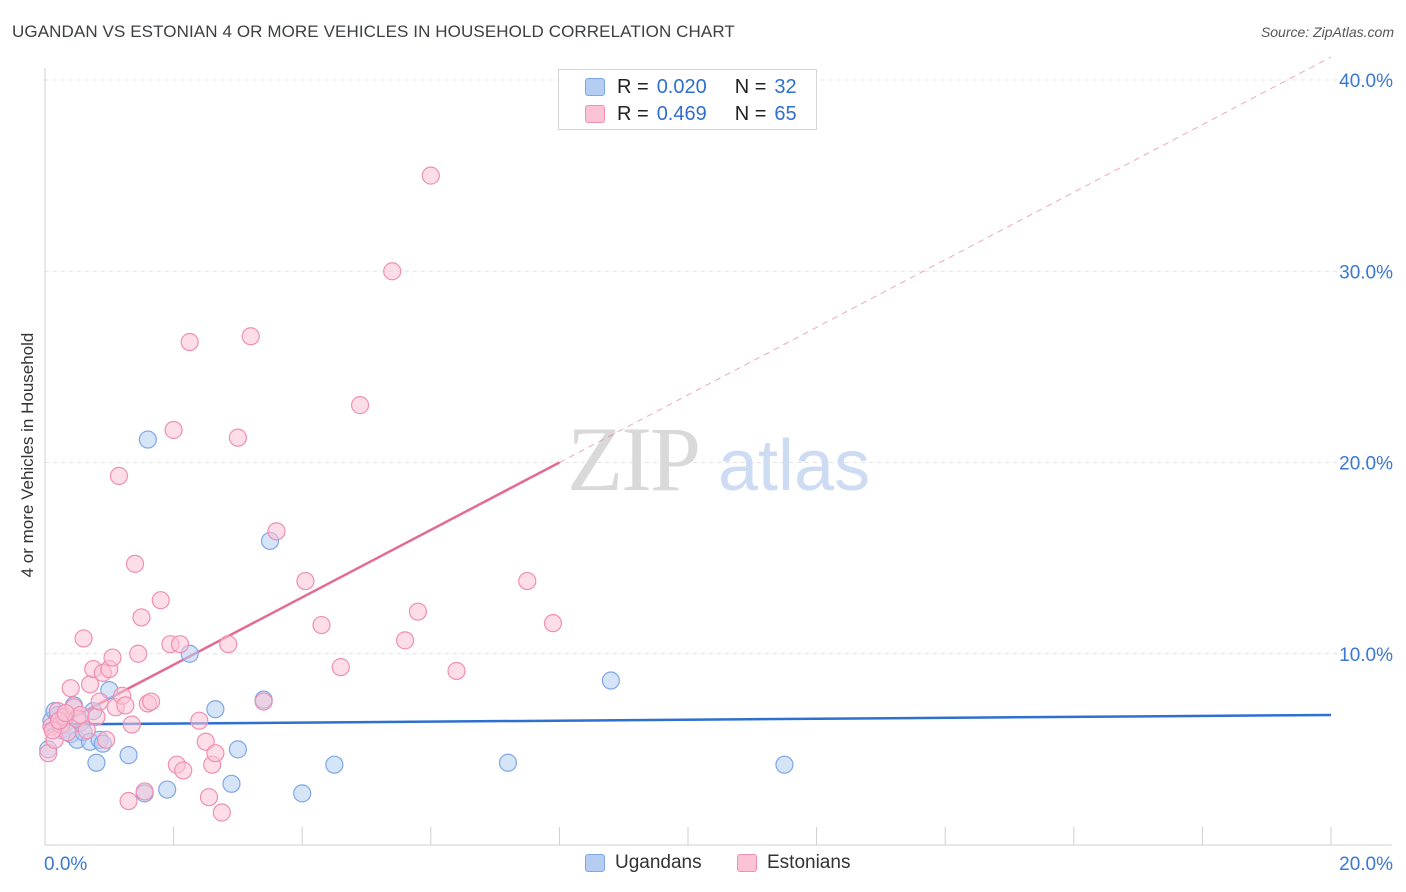 The width and height of the screenshot is (1406, 892). What do you see at coordinates (785, 113) in the screenshot?
I see `legend-n-value: 65` at bounding box center [785, 113].